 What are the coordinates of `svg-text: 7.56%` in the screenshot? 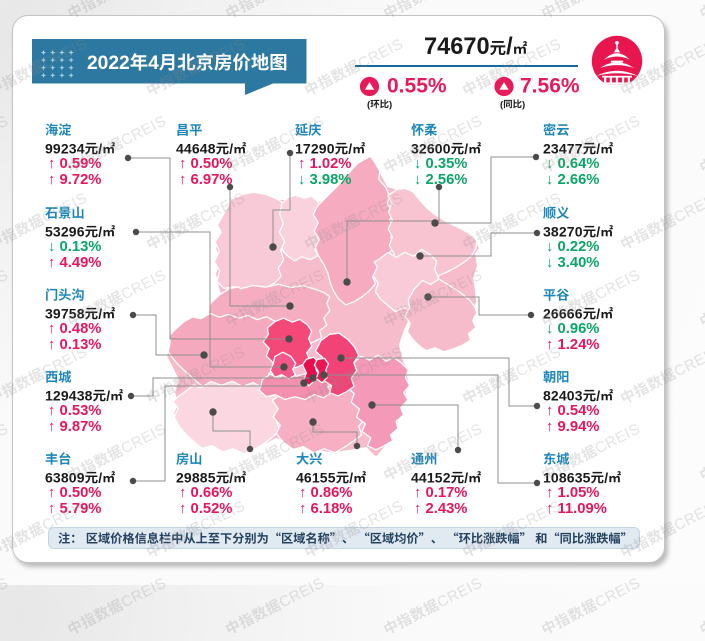 It's located at (550, 85).